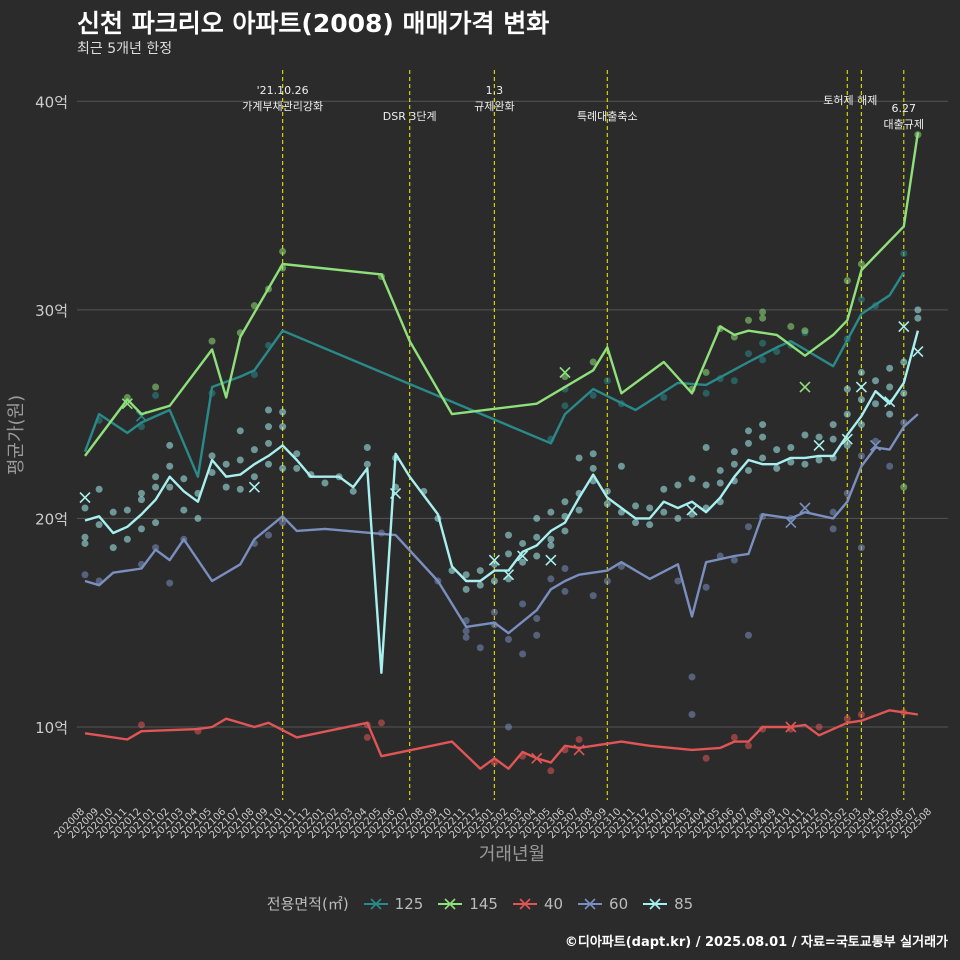 The height and width of the screenshot is (960, 960). Describe the element at coordinates (467, 904) in the screenshot. I see `legend-item-145: 145` at that location.